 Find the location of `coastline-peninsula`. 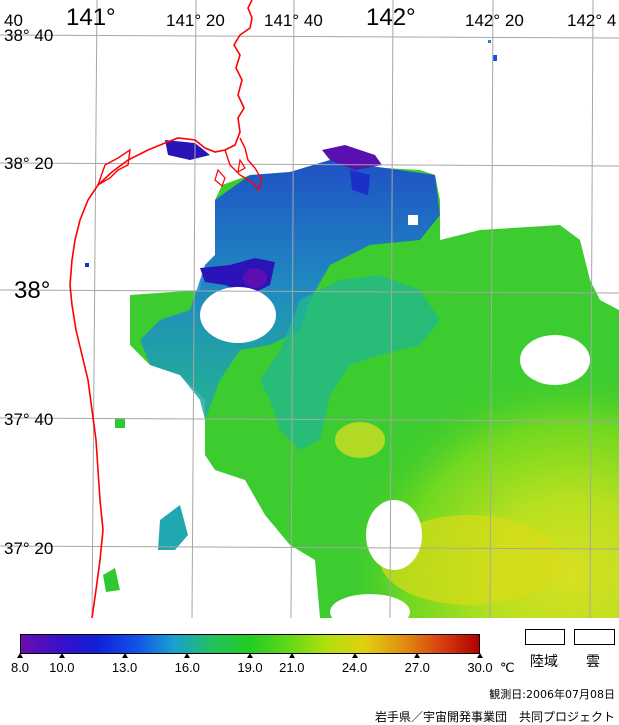

coastline-peninsula is located at coordinates (243, 164).